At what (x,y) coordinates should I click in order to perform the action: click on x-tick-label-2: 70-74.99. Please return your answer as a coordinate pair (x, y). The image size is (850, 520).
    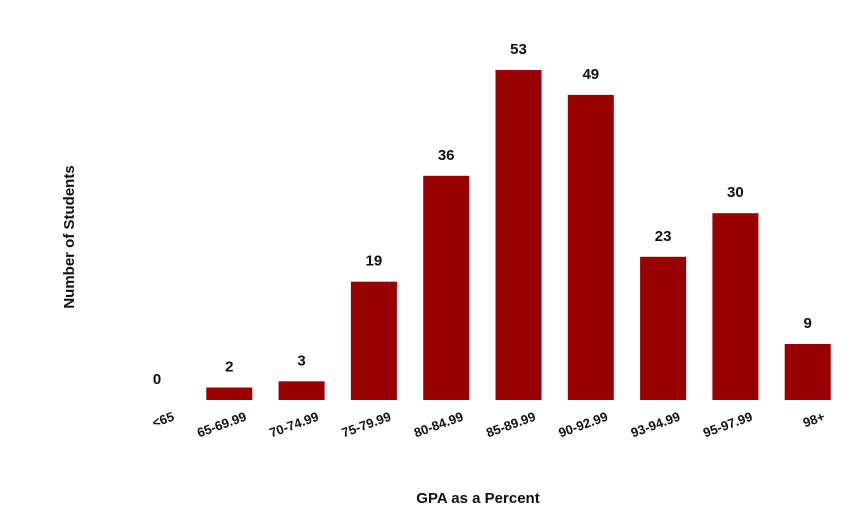
    Looking at the image, I should click on (293, 425).